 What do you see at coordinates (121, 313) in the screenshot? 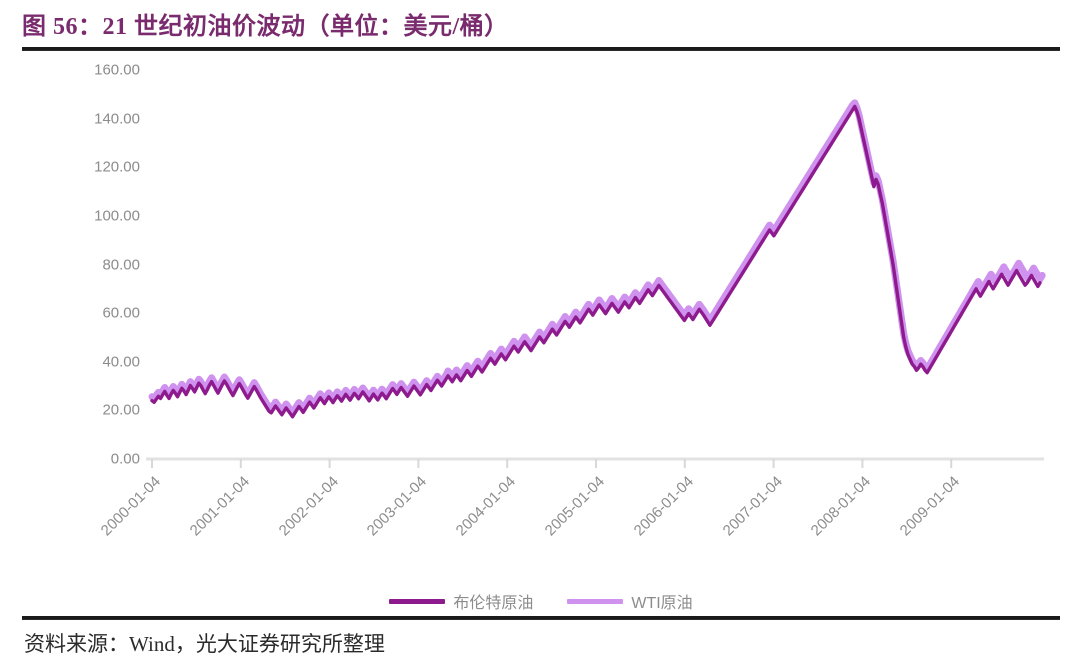
I see `y-axis-tick-label: 60.00` at bounding box center [121, 313].